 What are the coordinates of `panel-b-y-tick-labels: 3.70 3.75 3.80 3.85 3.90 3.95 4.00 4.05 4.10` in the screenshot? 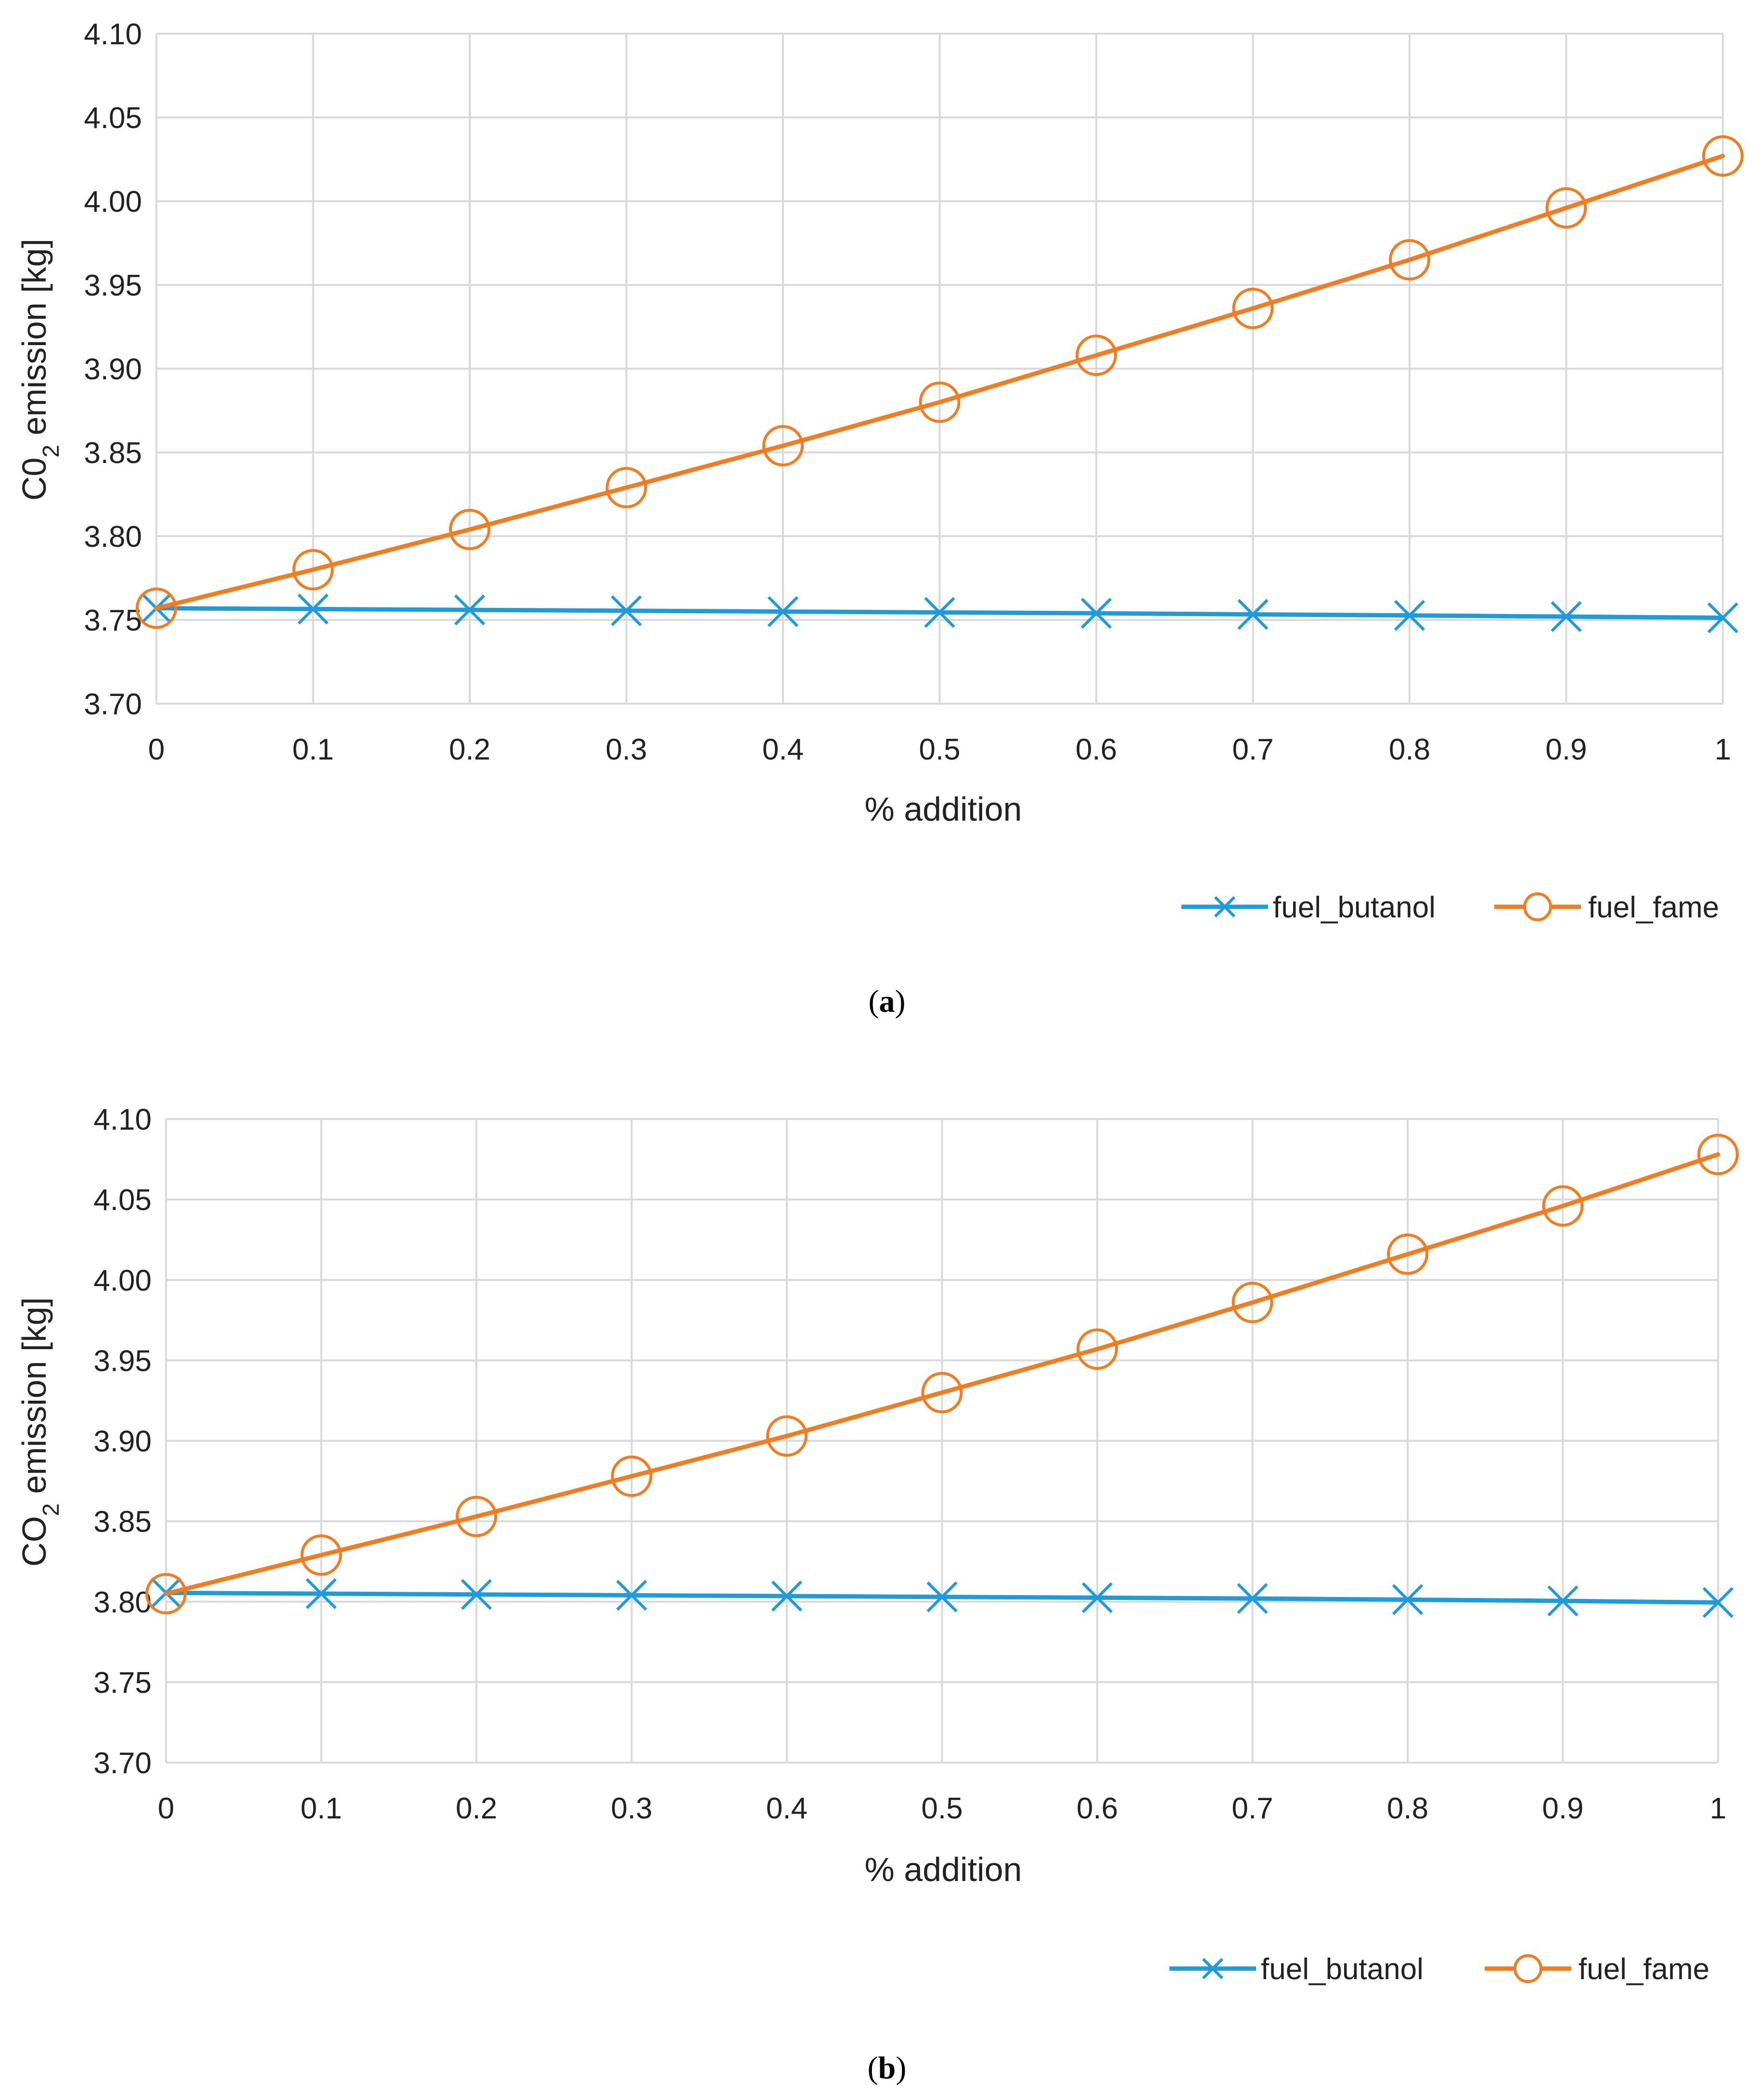 It's located at (122, 1441).